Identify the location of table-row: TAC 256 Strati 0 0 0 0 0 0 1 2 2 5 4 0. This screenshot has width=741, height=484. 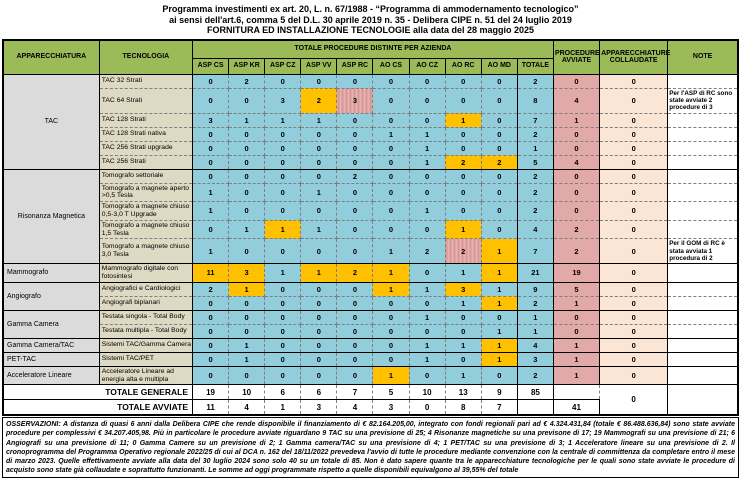
(371, 162).